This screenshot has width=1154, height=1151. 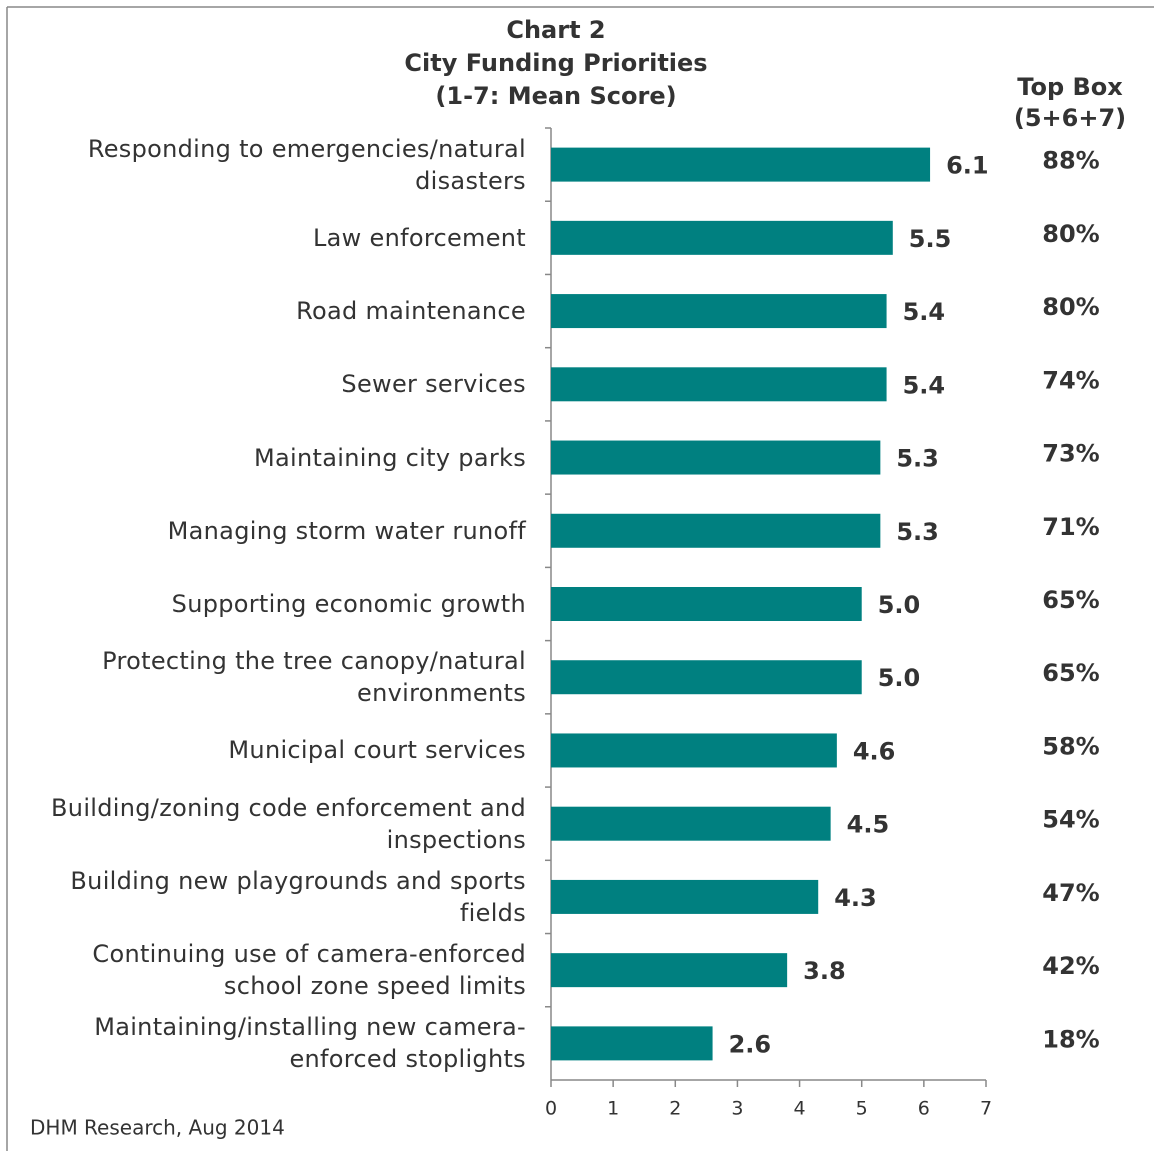 I want to click on top-box-header: (5+6+7), so click(x=1070, y=118).